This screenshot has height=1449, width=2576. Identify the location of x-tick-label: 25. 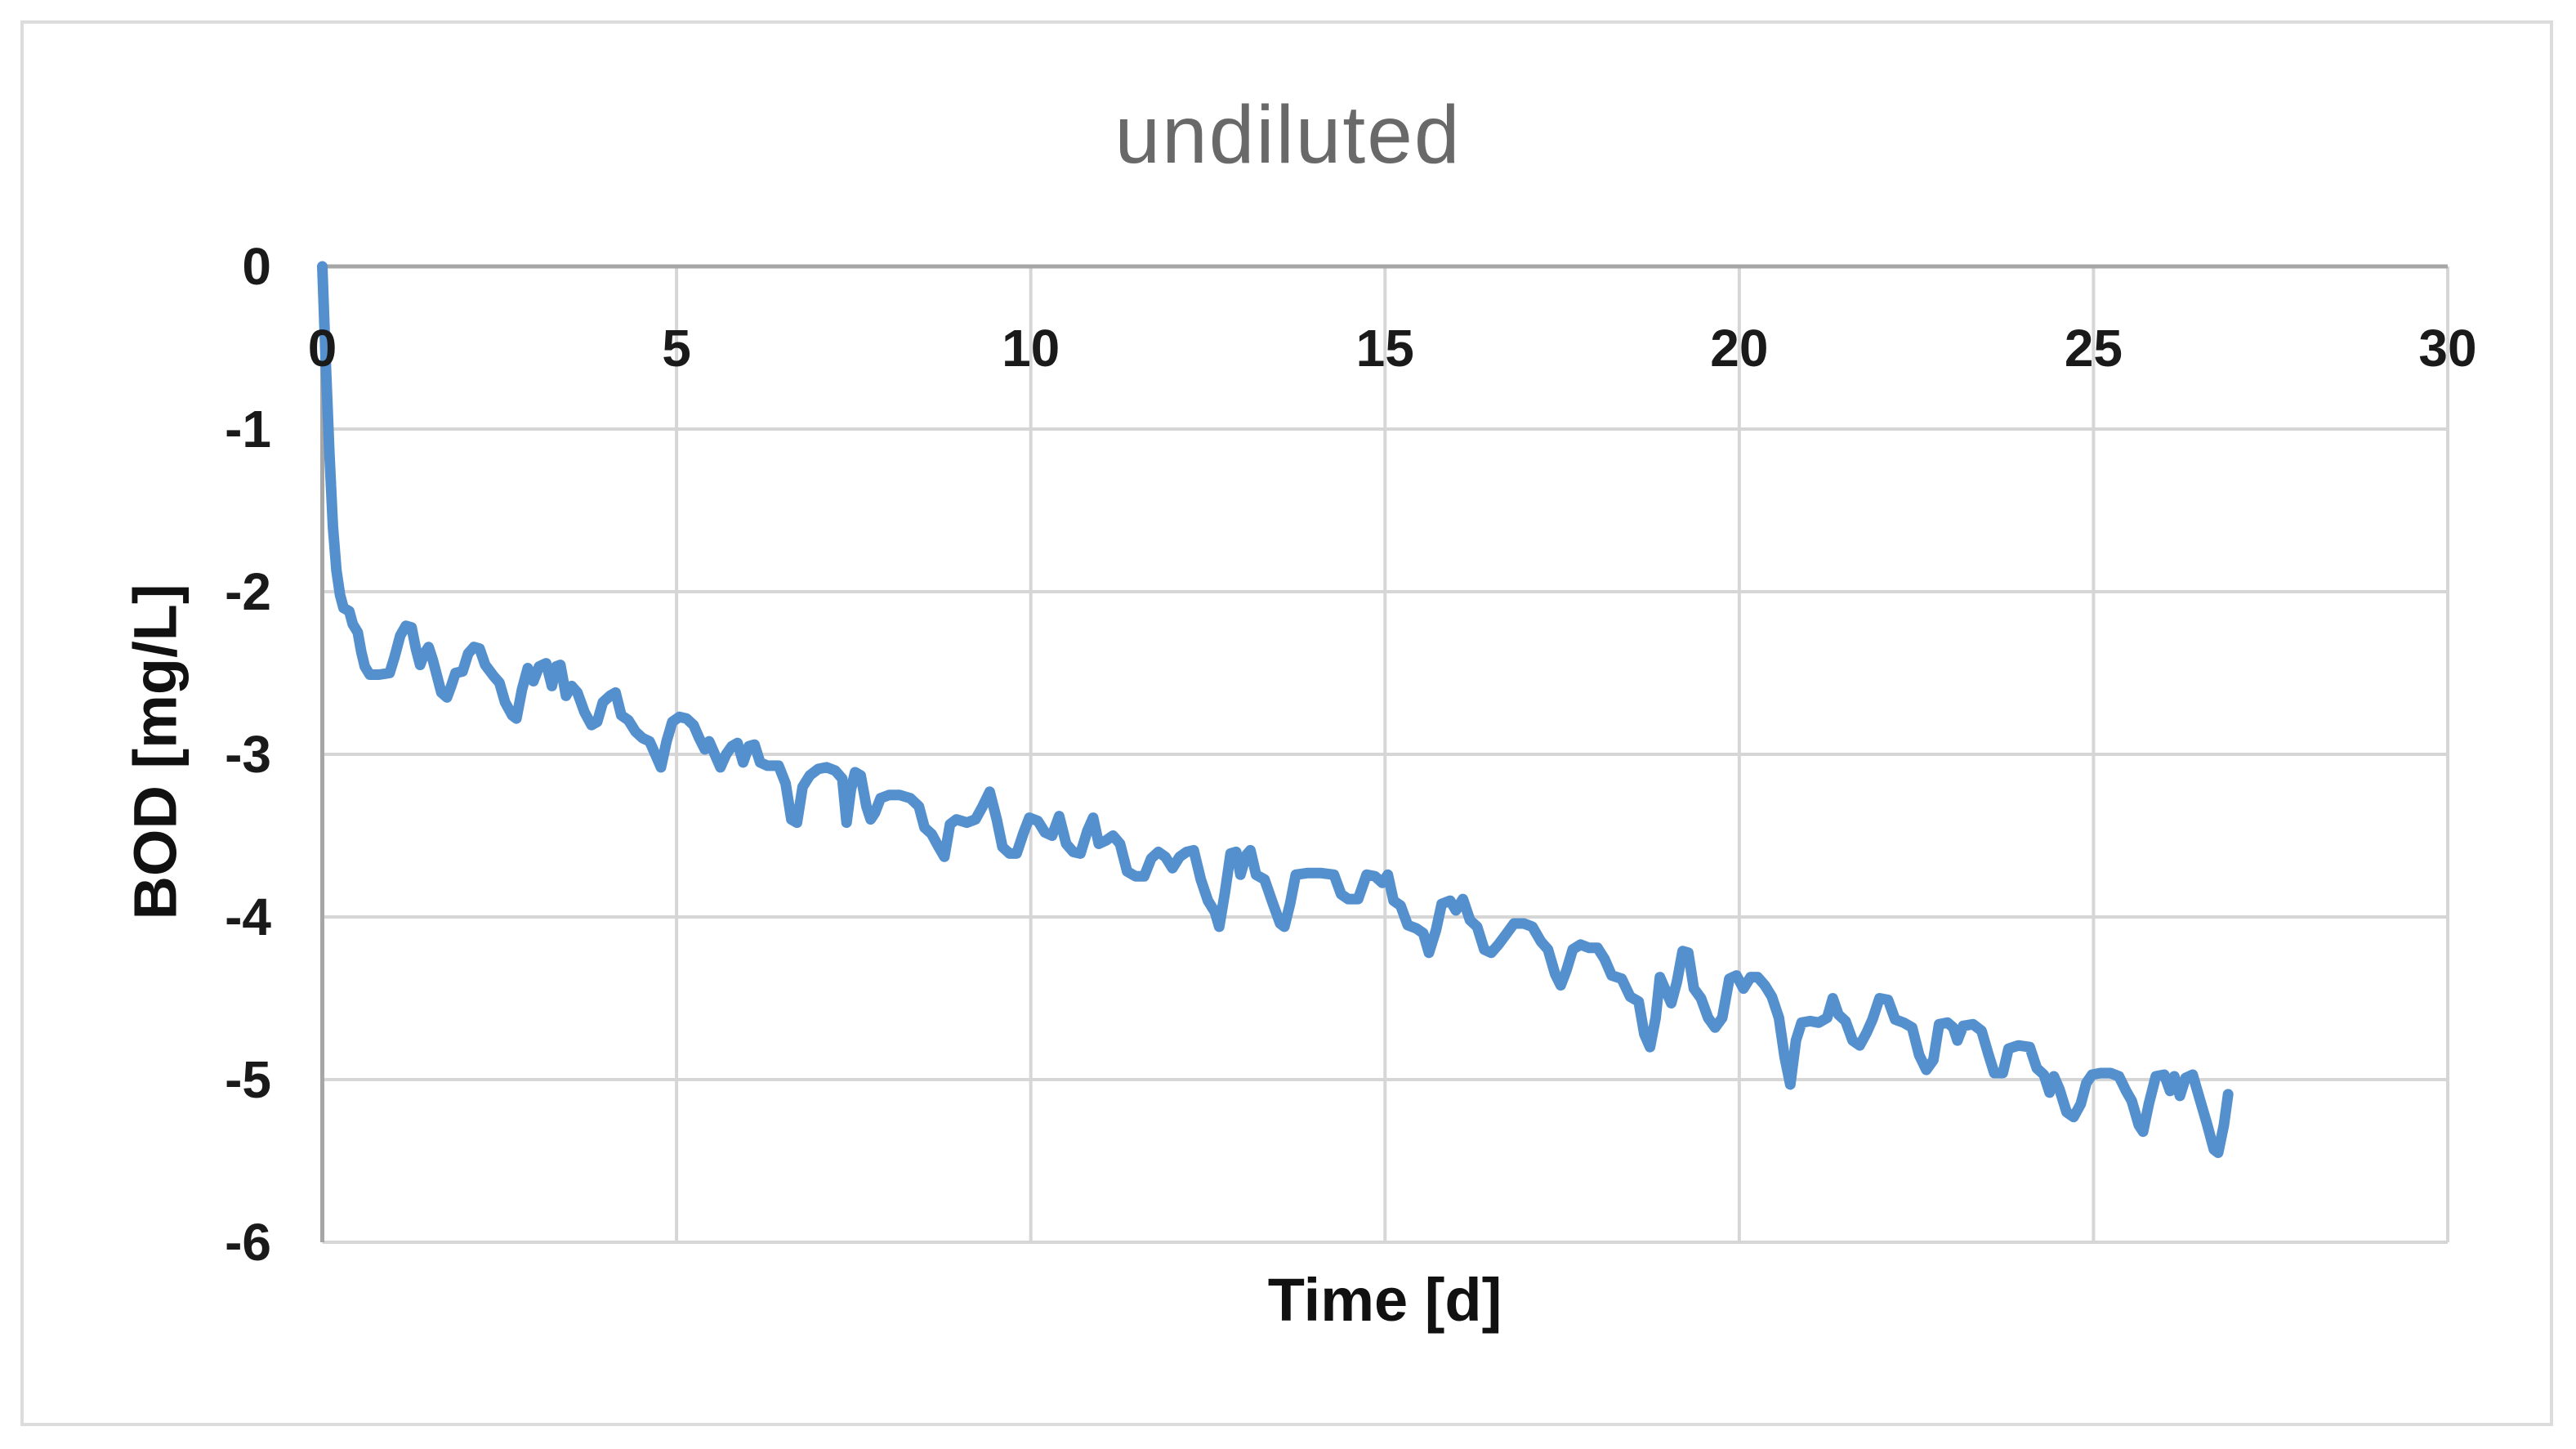
(2094, 348).